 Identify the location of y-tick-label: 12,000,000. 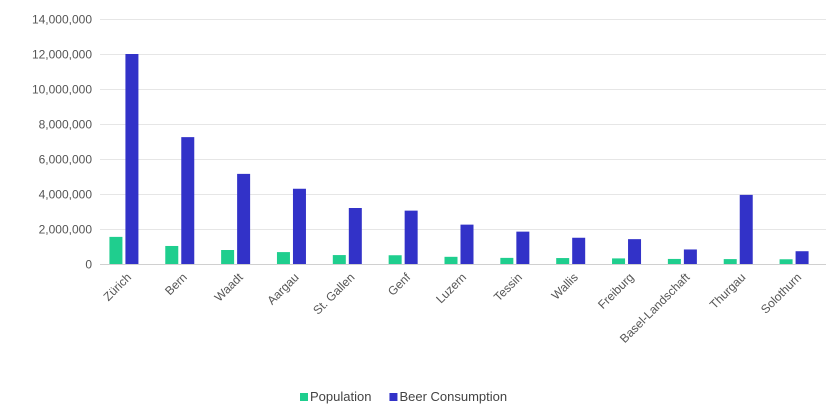
(62, 55).